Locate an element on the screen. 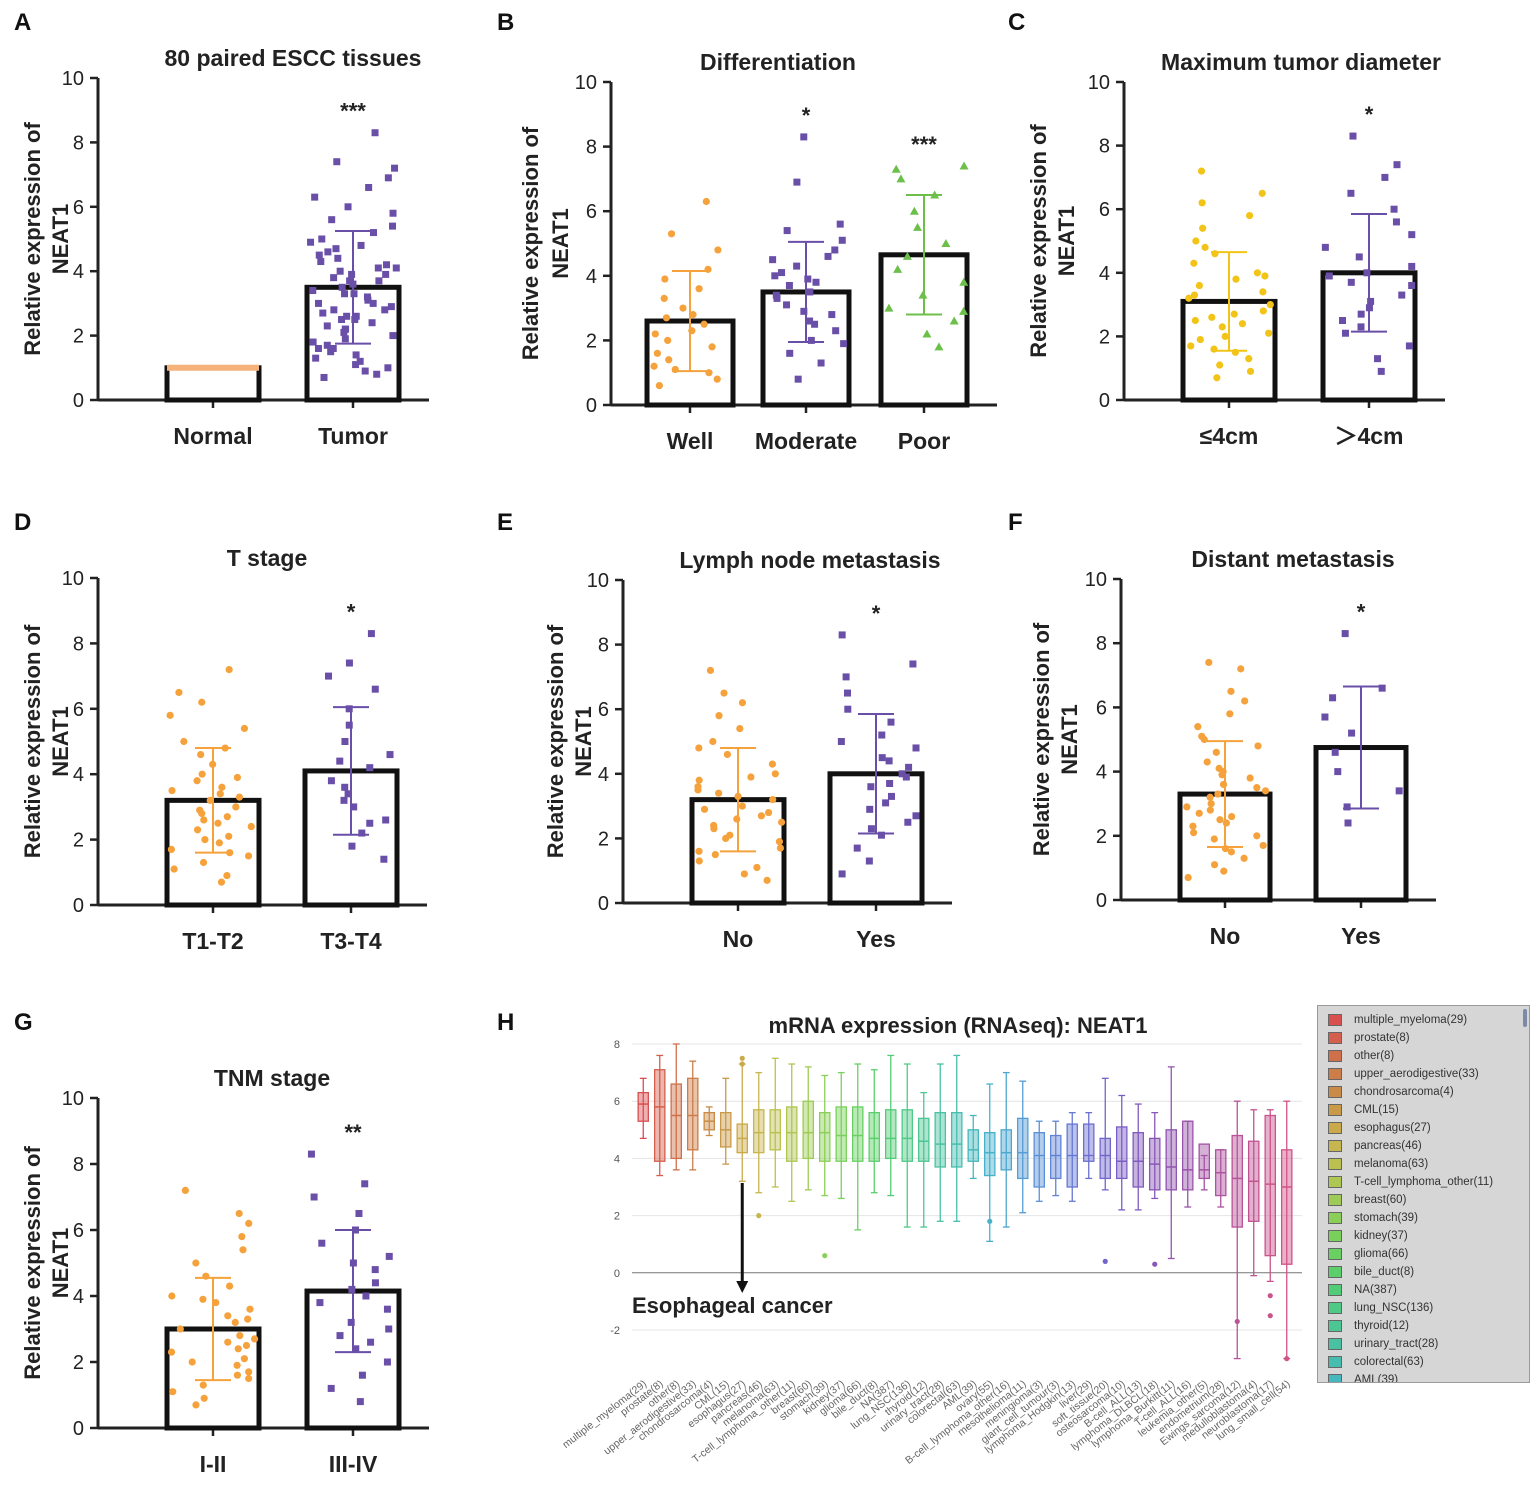  legend-label: thyroid(12) is located at coordinates (1381, 1326).